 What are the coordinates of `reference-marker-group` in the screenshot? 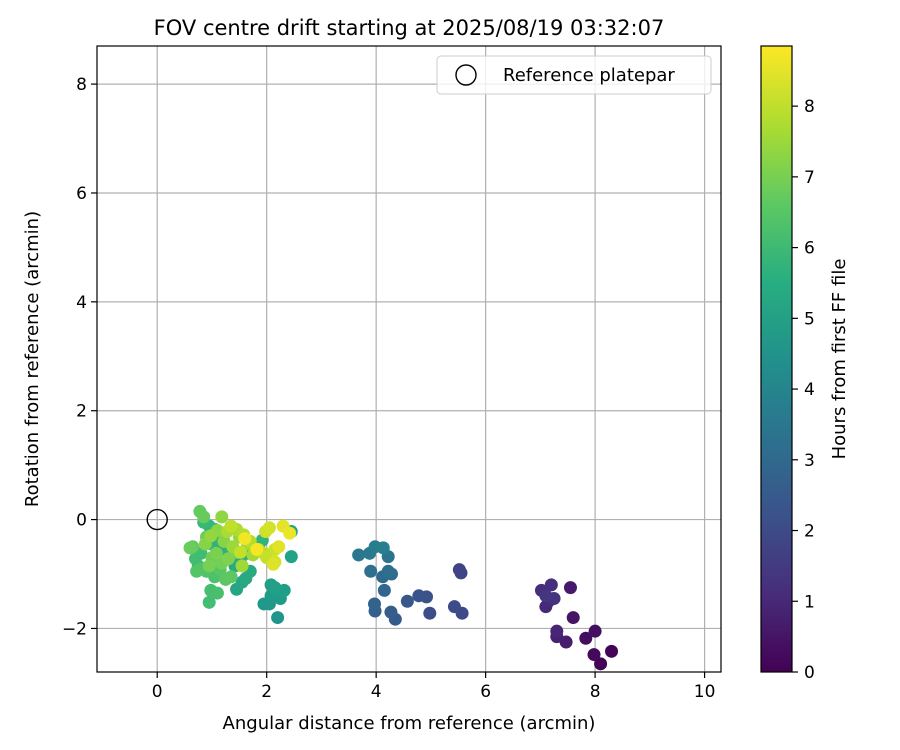 It's located at (157, 519).